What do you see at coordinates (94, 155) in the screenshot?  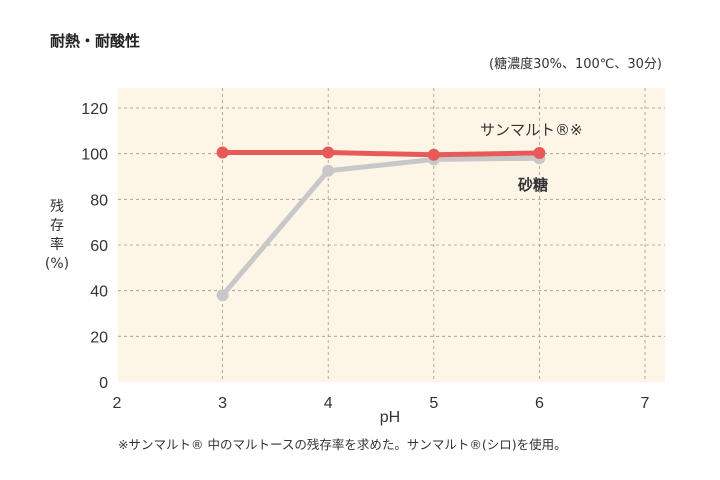 I see `y-tick-label: 100` at bounding box center [94, 155].